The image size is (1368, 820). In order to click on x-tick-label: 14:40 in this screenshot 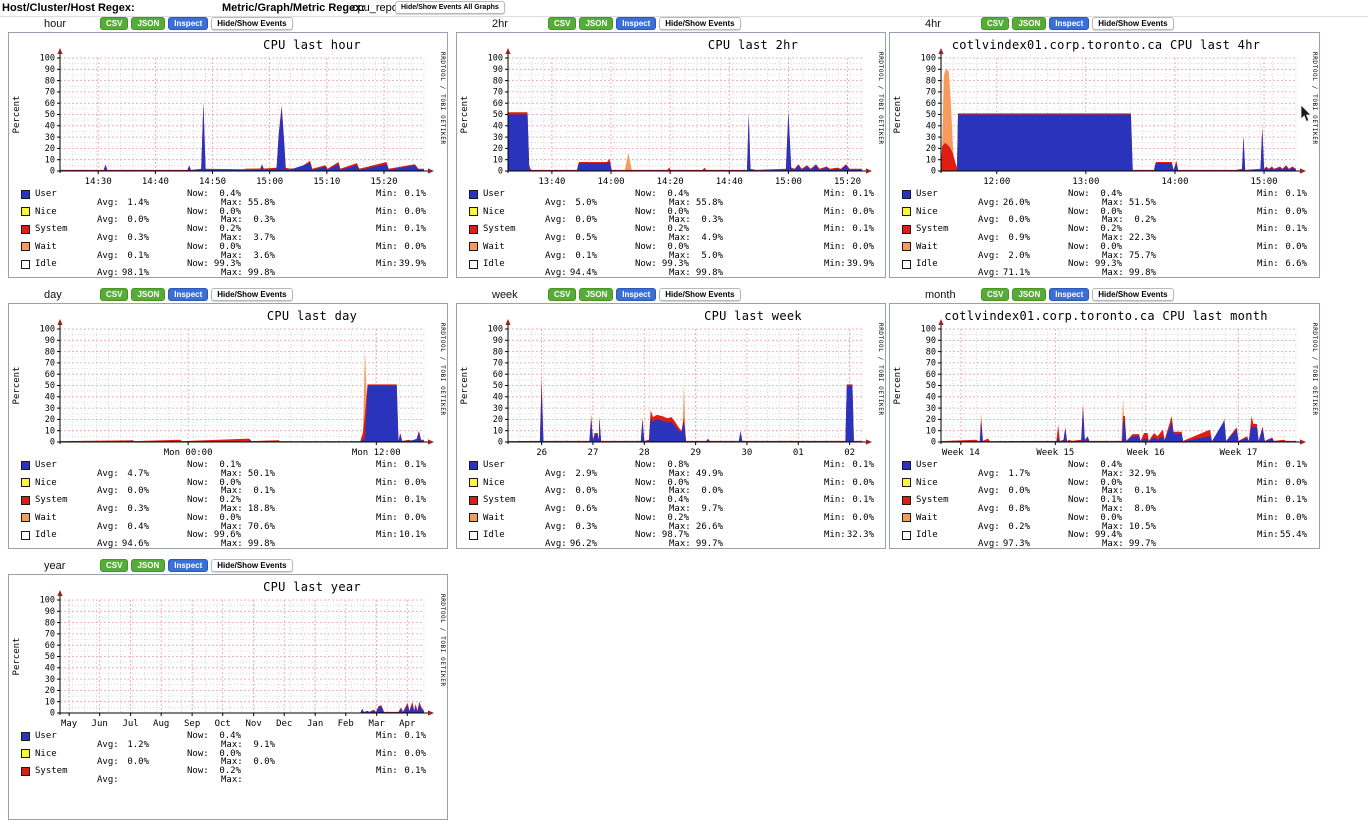, I will do `click(155, 182)`.